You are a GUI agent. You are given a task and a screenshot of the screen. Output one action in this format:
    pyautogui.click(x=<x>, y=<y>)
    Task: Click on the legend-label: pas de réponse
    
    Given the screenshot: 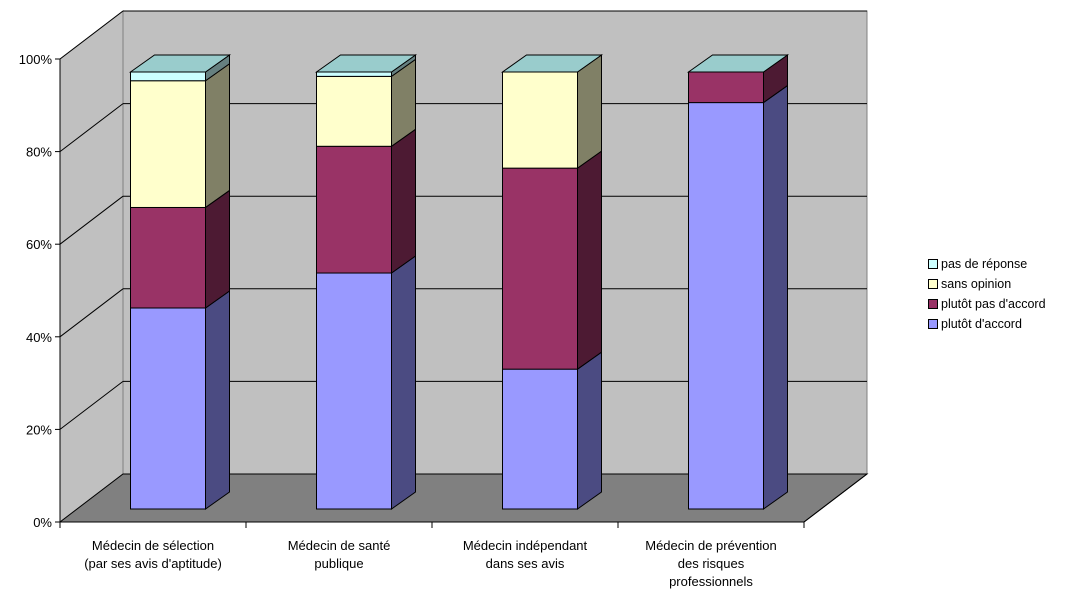 What is the action you would take?
    pyautogui.click(x=984, y=264)
    